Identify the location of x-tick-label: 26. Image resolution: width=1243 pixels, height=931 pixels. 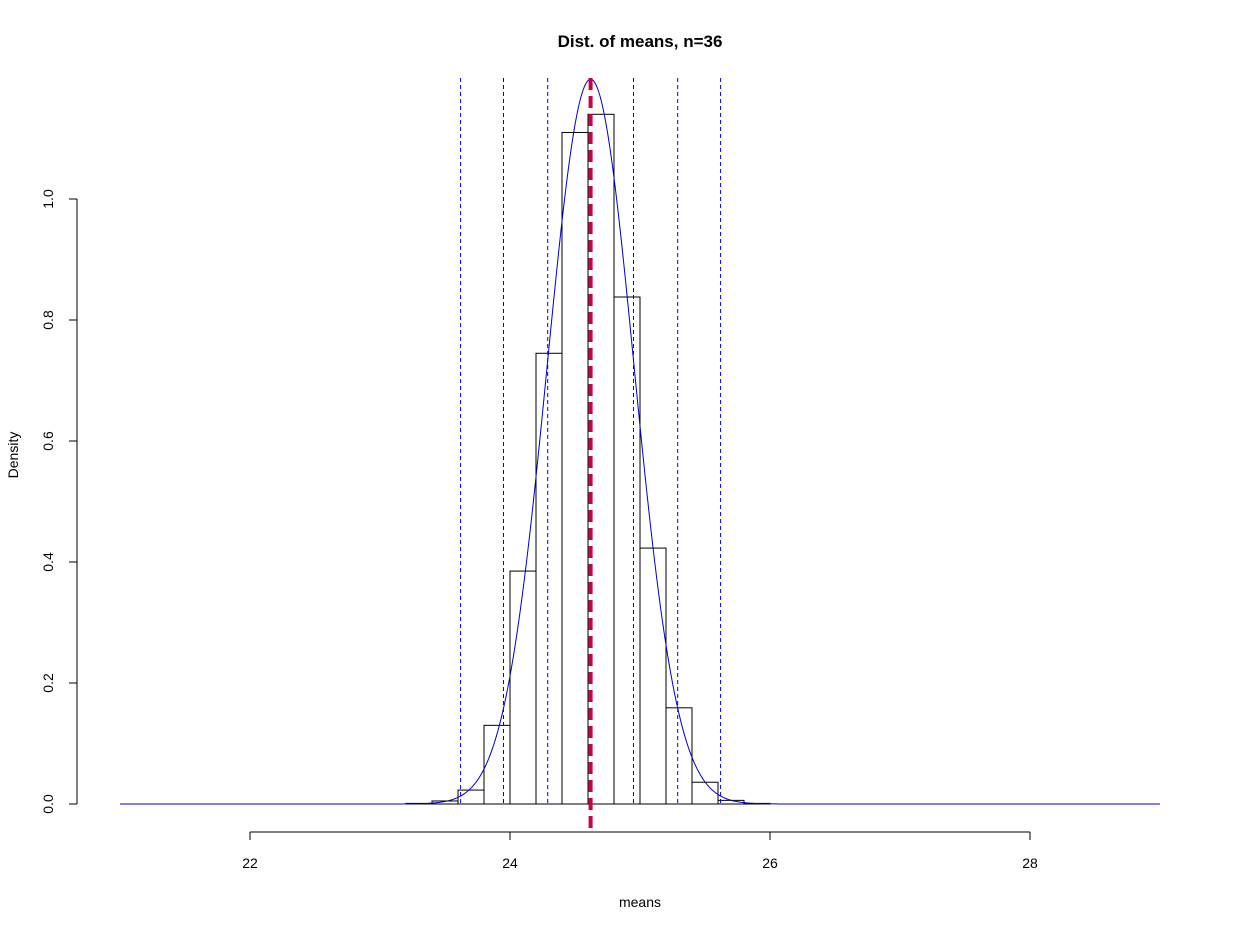
(770, 863).